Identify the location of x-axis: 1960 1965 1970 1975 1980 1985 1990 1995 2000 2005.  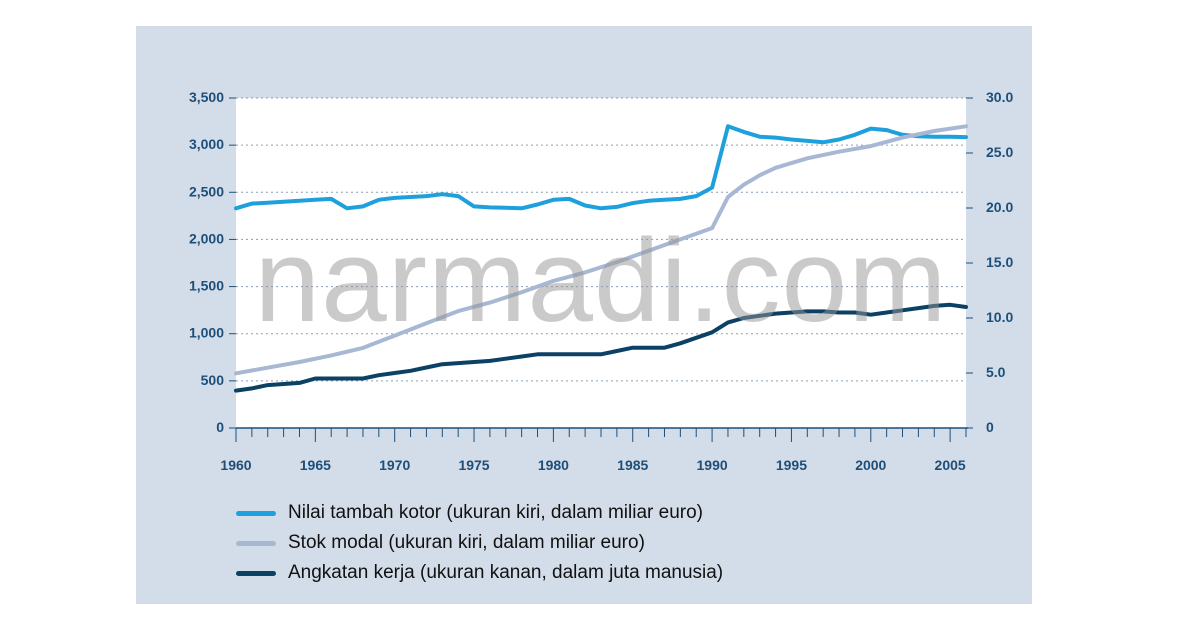
(594, 450).